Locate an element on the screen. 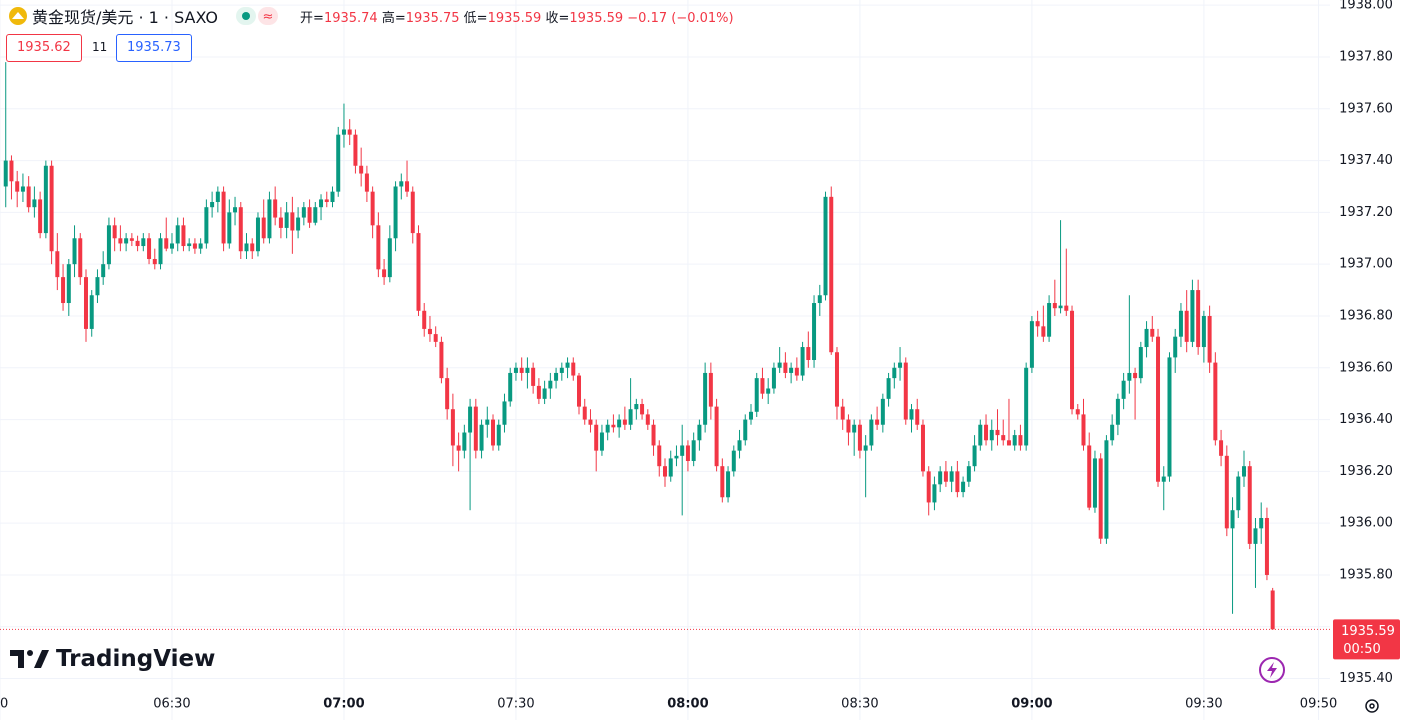 The width and height of the screenshot is (1402, 720). status-icons: ≈ is located at coordinates (258, 16).